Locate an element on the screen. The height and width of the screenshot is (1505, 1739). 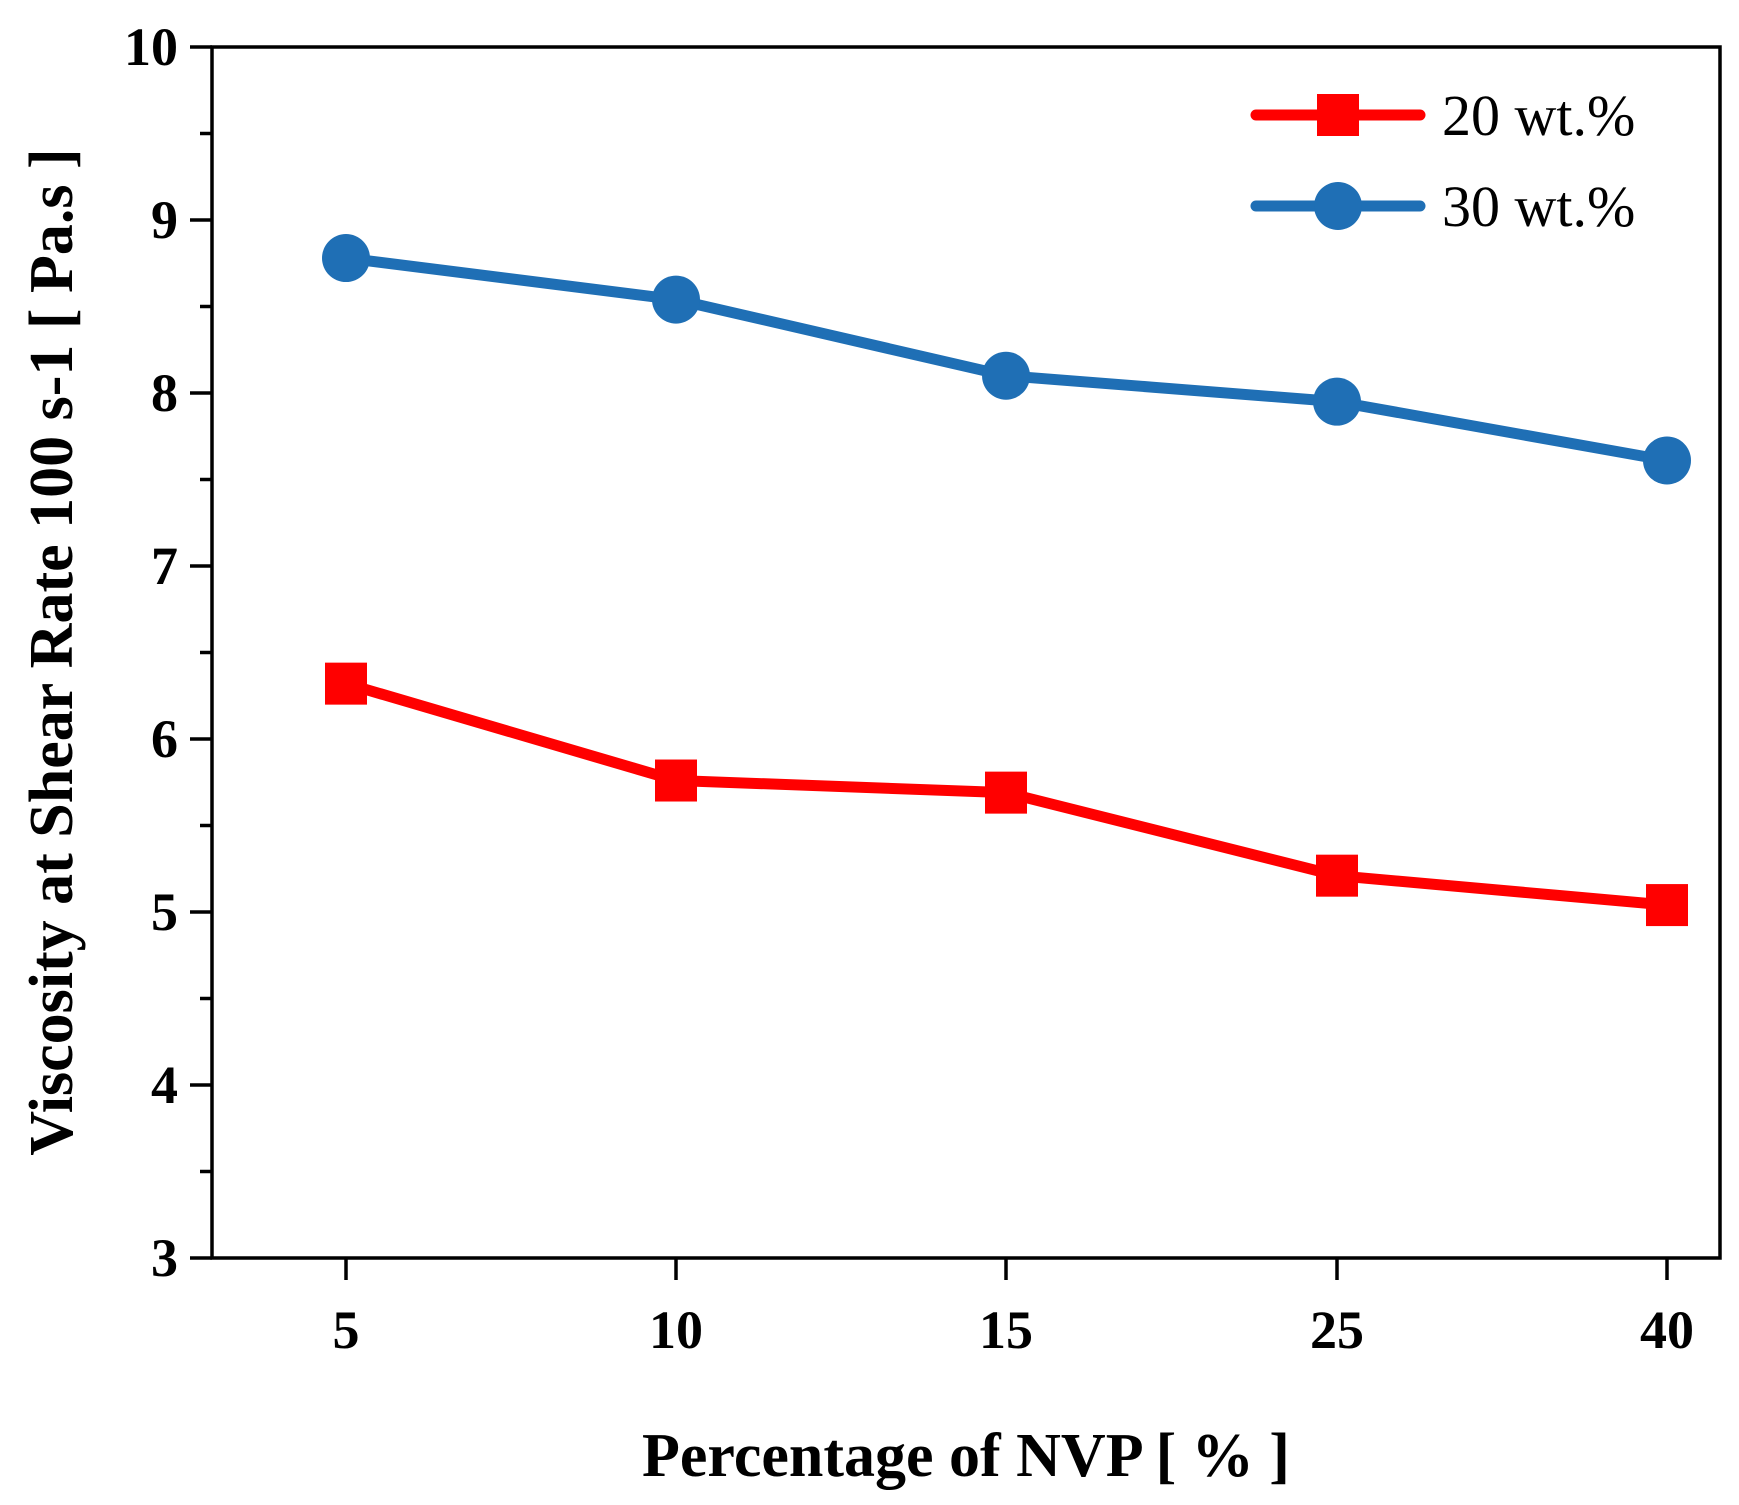
x-axis: 5 10 15 25 40 is located at coordinates (1013, 1309).